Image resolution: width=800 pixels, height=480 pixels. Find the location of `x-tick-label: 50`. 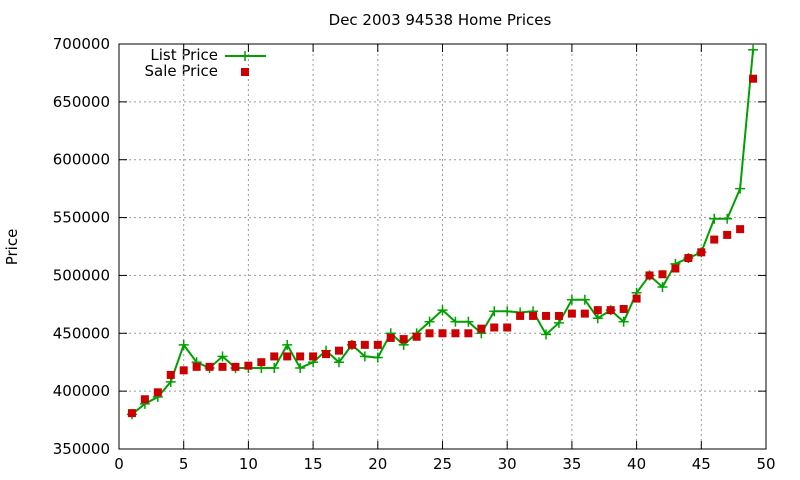

x-tick-label: 50 is located at coordinates (765, 464).